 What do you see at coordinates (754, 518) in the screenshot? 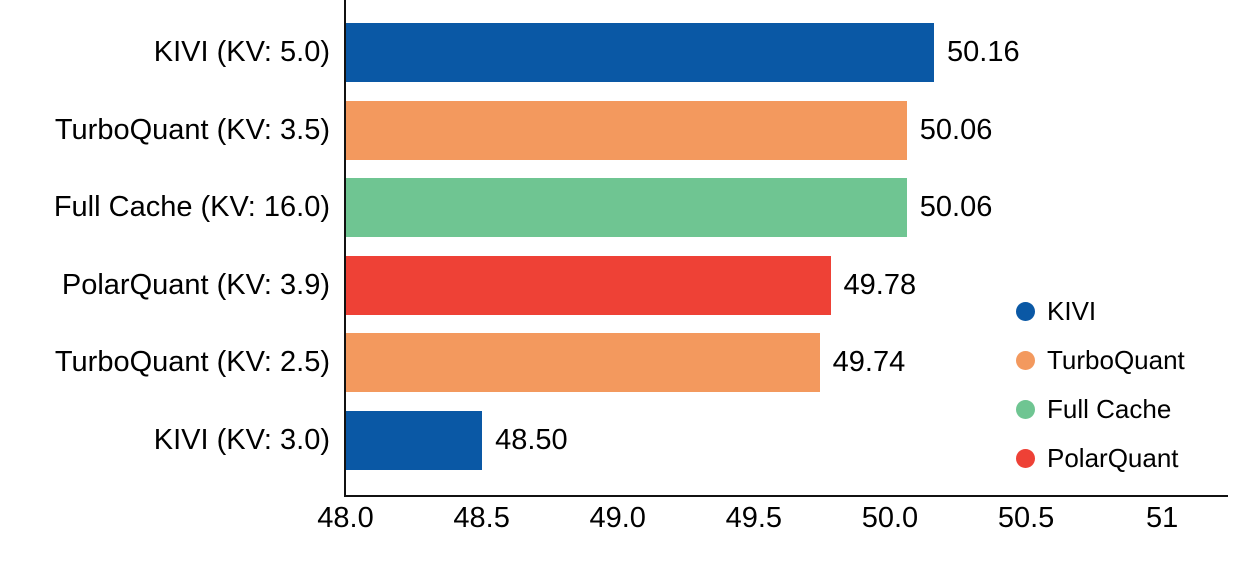
I see `x-tick-label: 49.5` at bounding box center [754, 518].